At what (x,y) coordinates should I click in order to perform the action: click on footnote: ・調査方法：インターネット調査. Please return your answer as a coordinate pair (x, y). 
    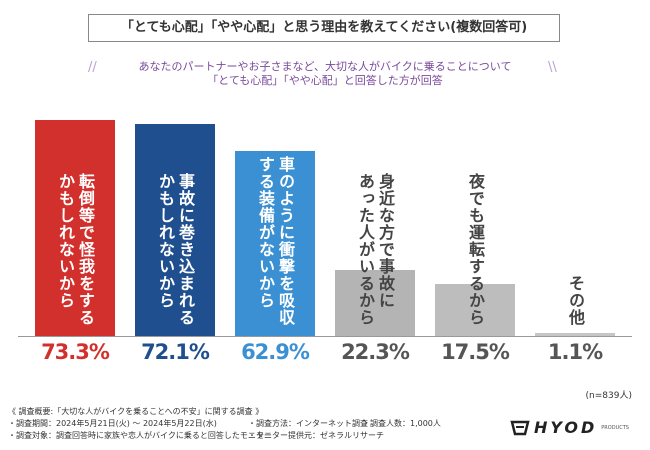
    Looking at the image, I should click on (308, 423).